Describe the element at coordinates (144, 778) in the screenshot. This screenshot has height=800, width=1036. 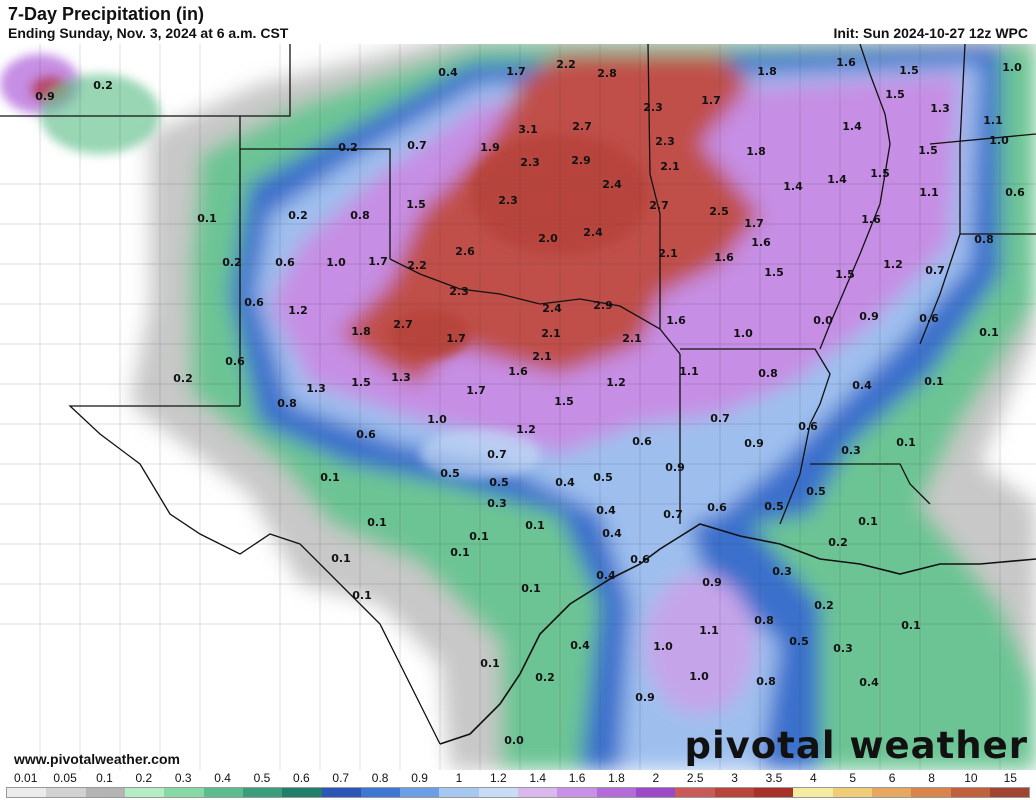
I see `legend-label: 0.2` at that location.